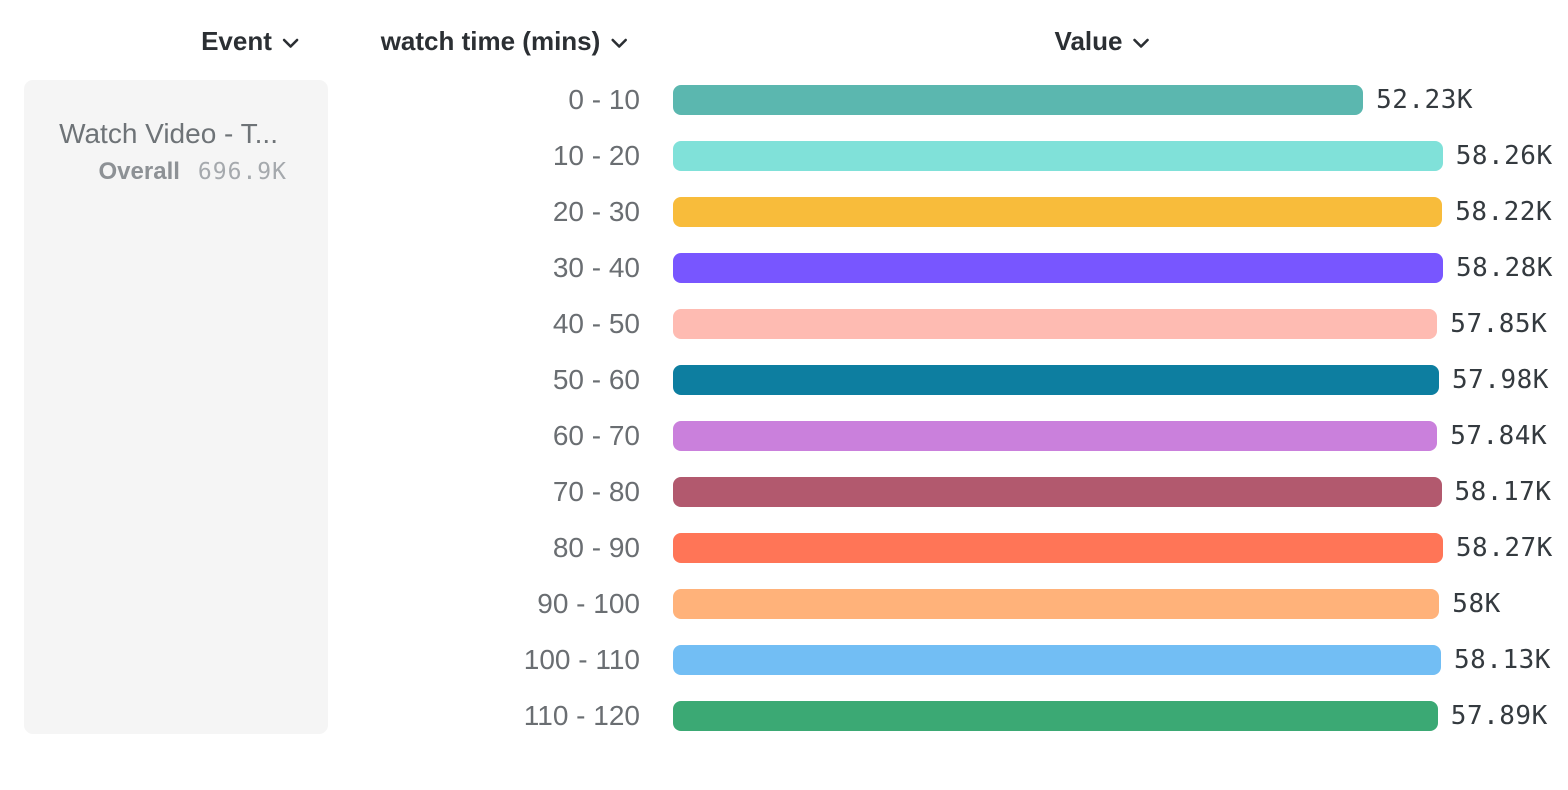  Describe the element at coordinates (588, 603) in the screenshot. I see `category-label: 90 - 100` at that location.